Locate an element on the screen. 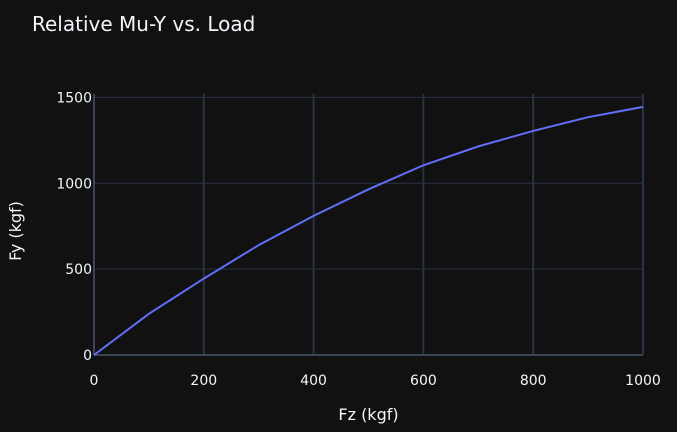 The width and height of the screenshot is (677, 432). y-axis-title: Fy (kgf) is located at coordinates (15, 231).